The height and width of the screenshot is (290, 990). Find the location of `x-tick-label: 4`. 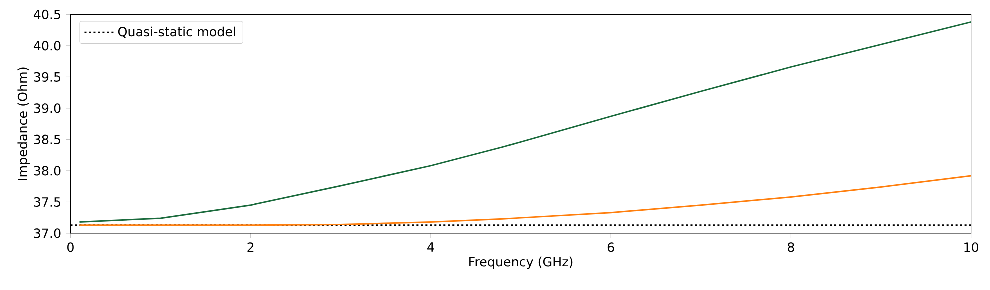

x-tick-label: 4 is located at coordinates (431, 247).